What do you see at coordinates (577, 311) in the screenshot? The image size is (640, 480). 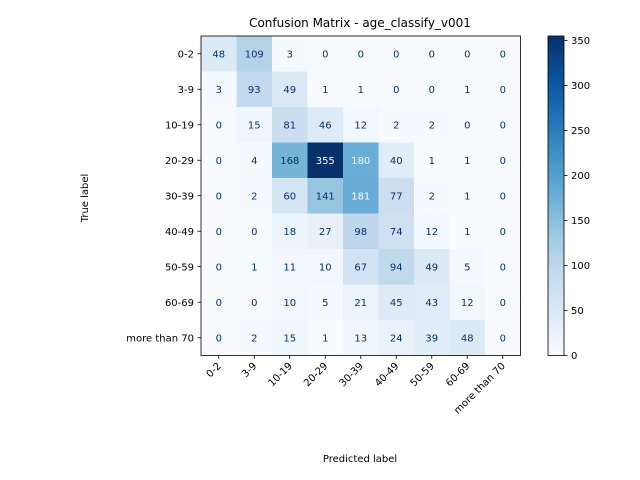 I see `colorbar-tick-label: 50` at bounding box center [577, 311].